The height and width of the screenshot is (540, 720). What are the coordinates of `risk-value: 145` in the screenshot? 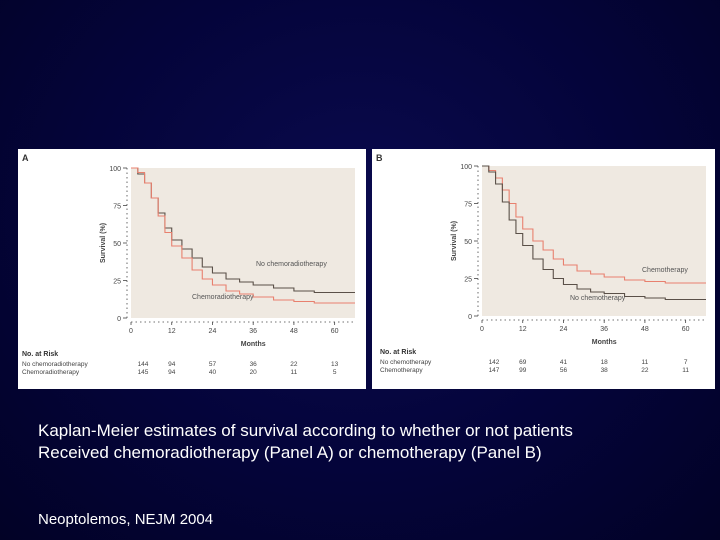 It's located at (143, 372).